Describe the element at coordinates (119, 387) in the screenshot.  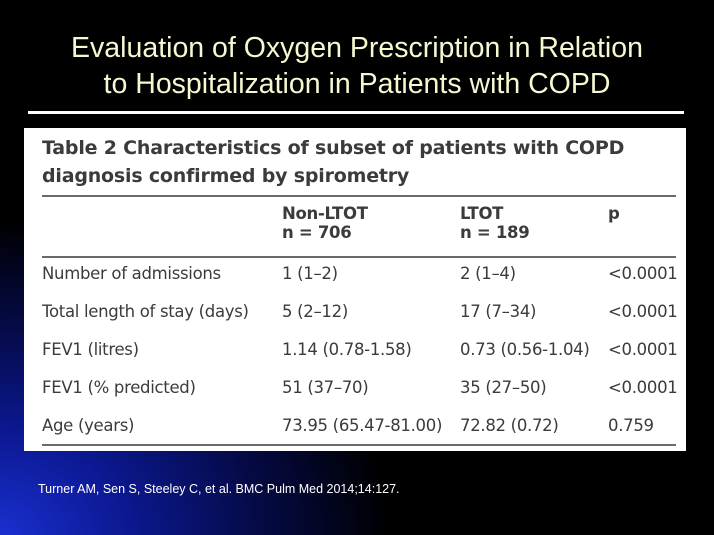
I see `row-fev1-predicted-label: FEV1 (% predicted)` at that location.